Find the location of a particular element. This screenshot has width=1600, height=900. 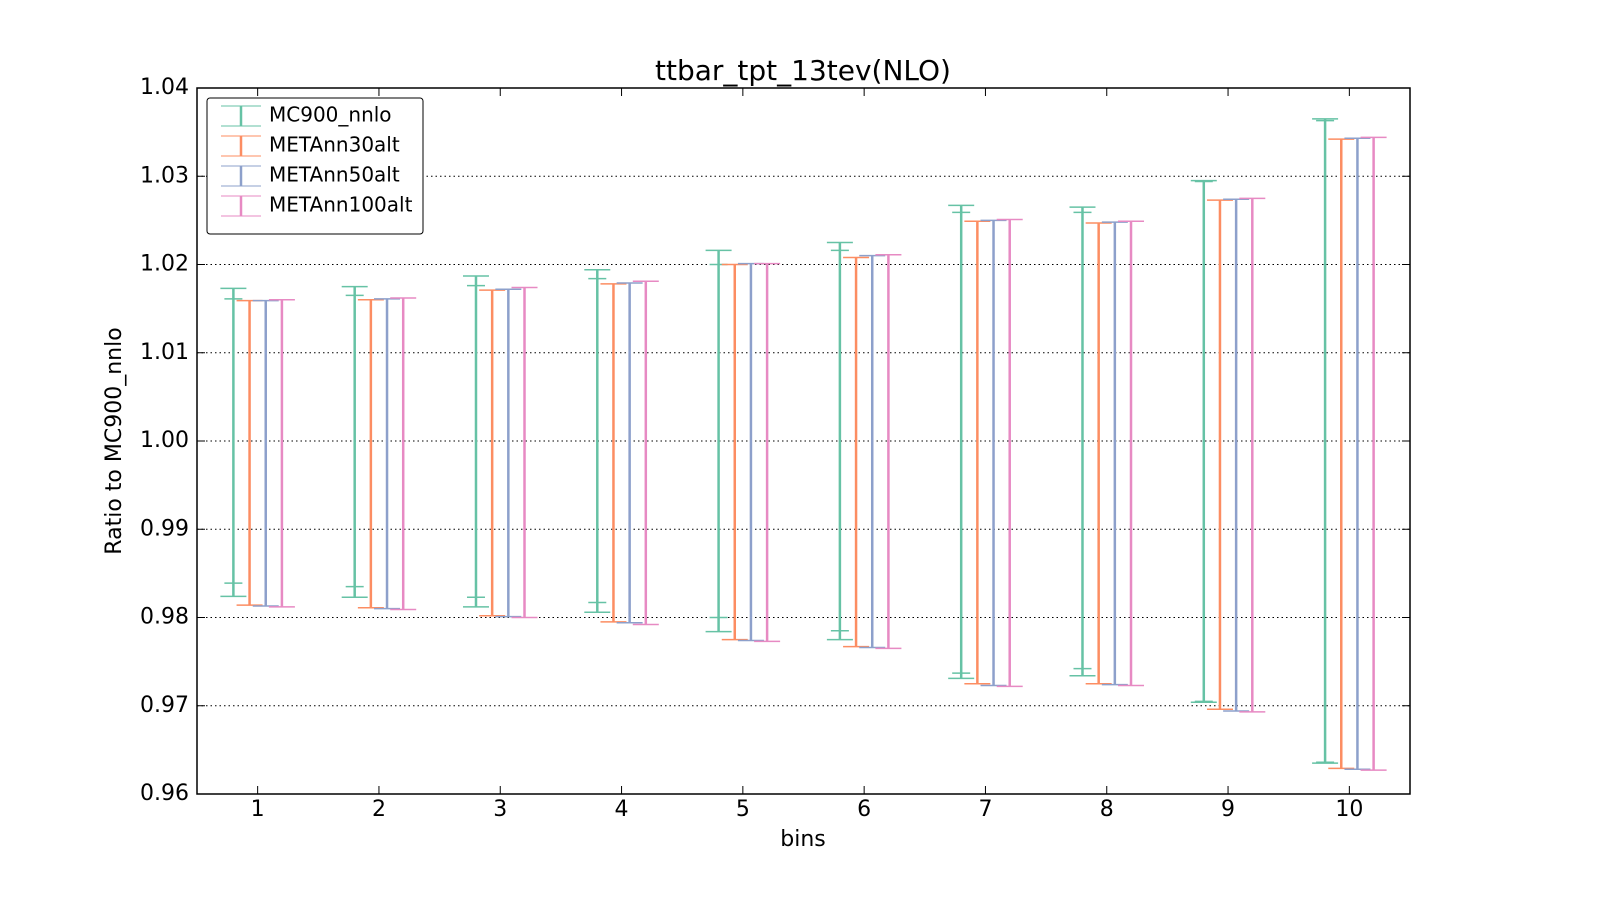

x-tick-label: 2 is located at coordinates (379, 809).